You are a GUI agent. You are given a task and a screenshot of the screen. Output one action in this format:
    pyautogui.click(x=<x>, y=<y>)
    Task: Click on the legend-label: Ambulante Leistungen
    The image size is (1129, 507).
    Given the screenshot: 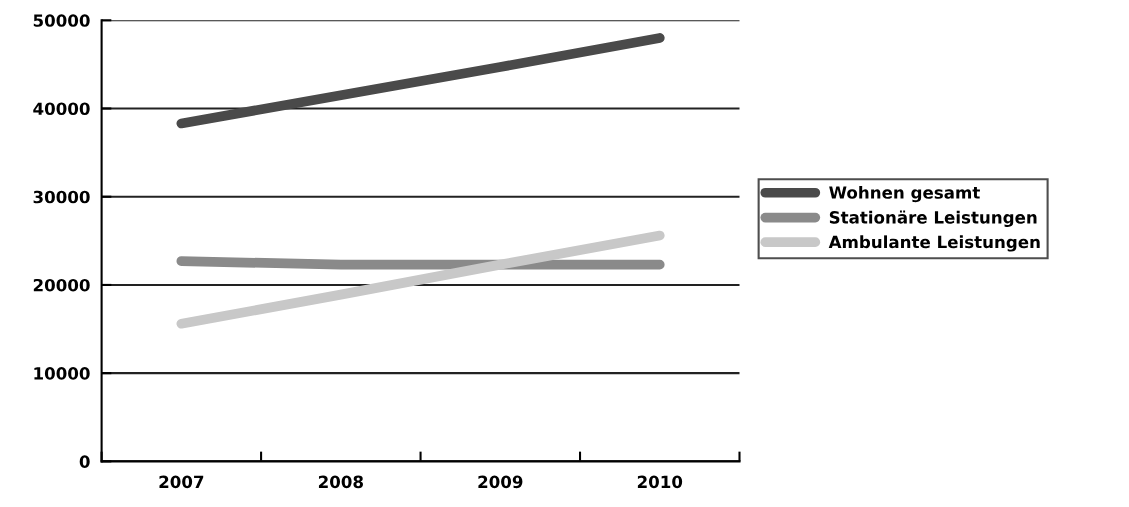 What is the action you would take?
    pyautogui.click(x=934, y=243)
    